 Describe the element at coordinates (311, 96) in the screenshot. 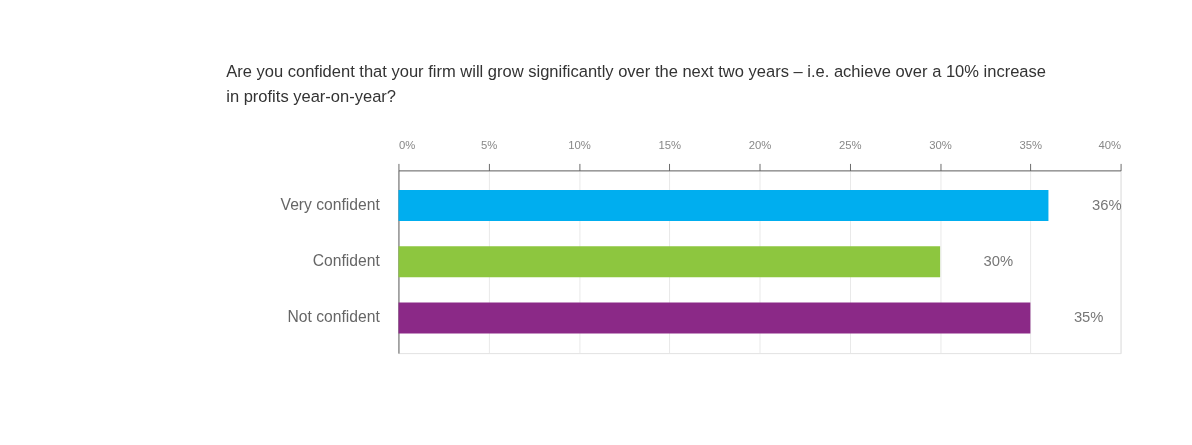

I see `text: in profits year-on-year?` at that location.